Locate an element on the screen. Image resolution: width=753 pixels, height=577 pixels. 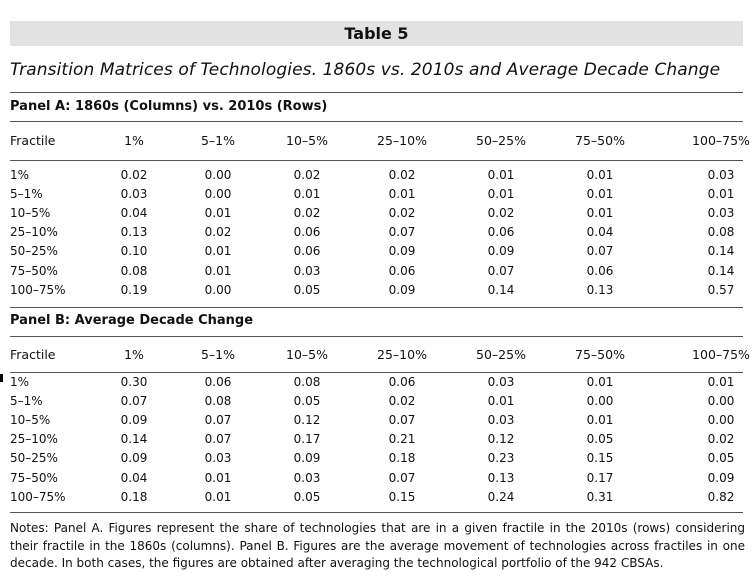
table-row: 75–50% 0.08 0.01 0.03 0.06 0.07 0.06 0.14 is located at coordinates (377, 273).